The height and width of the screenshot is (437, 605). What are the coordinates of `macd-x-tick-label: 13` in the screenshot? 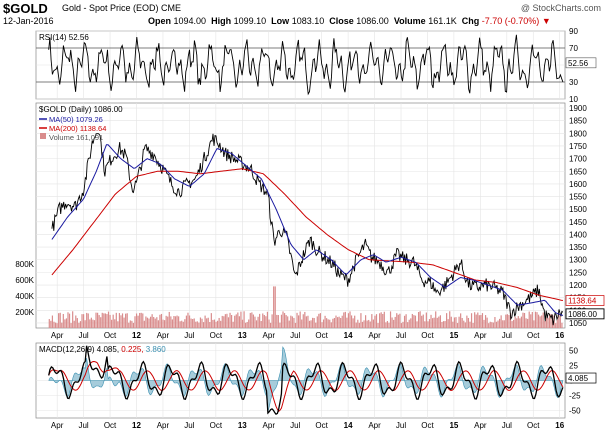 It's located at (242, 425).